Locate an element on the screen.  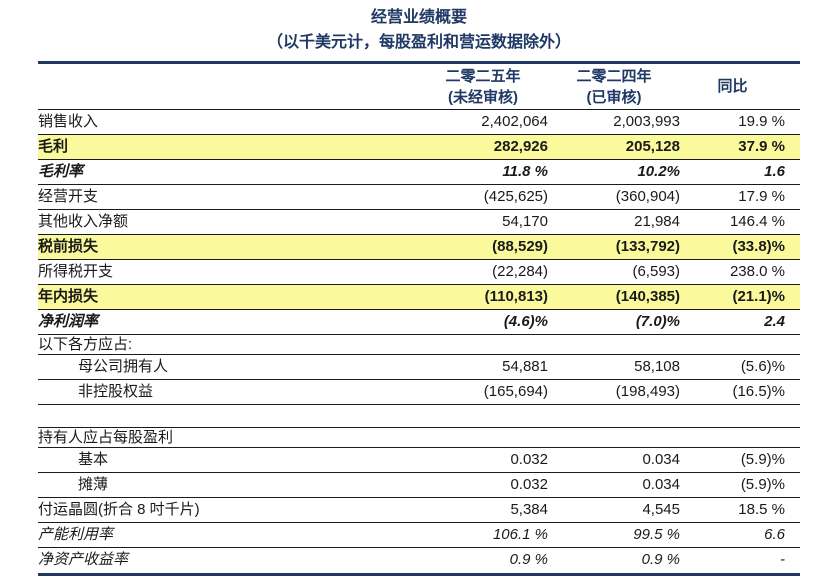
value-yoy: 17.9 % is located at coordinates (761, 196).